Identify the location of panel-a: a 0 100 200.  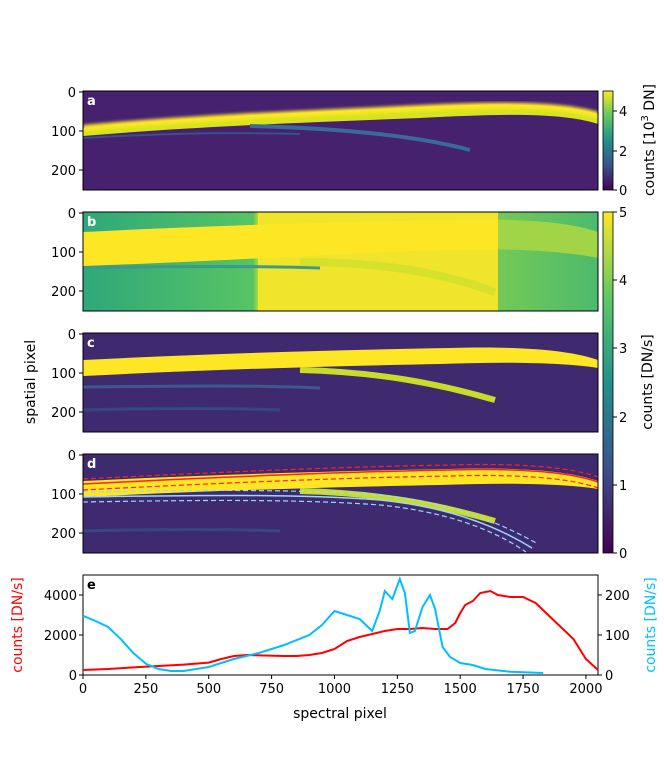
(325, 138).